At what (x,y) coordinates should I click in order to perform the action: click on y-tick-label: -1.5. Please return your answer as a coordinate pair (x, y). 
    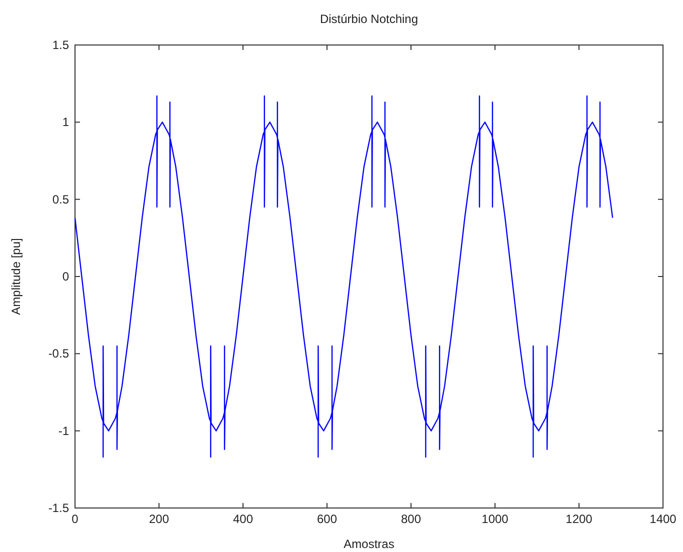
    Looking at the image, I should click on (59, 508).